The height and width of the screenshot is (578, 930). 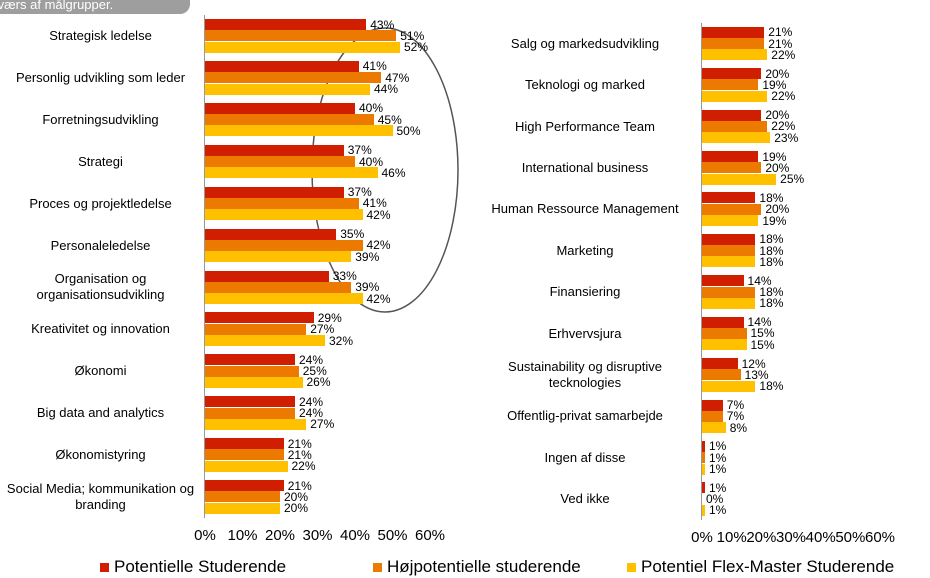 What do you see at coordinates (100, 245) in the screenshot?
I see `category-label: Personaleledelse` at bounding box center [100, 245].